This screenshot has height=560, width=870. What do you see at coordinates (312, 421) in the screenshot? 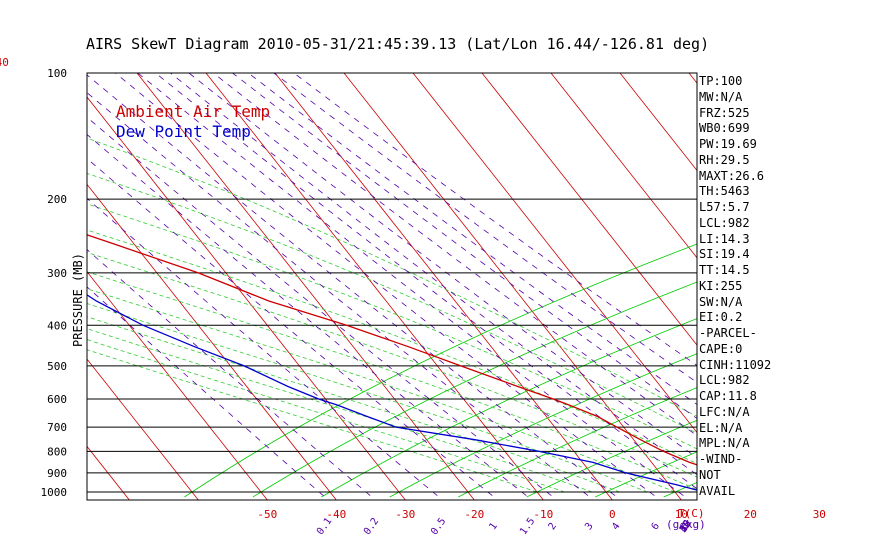
I see `moist-adiabat-line` at bounding box center [312, 421].